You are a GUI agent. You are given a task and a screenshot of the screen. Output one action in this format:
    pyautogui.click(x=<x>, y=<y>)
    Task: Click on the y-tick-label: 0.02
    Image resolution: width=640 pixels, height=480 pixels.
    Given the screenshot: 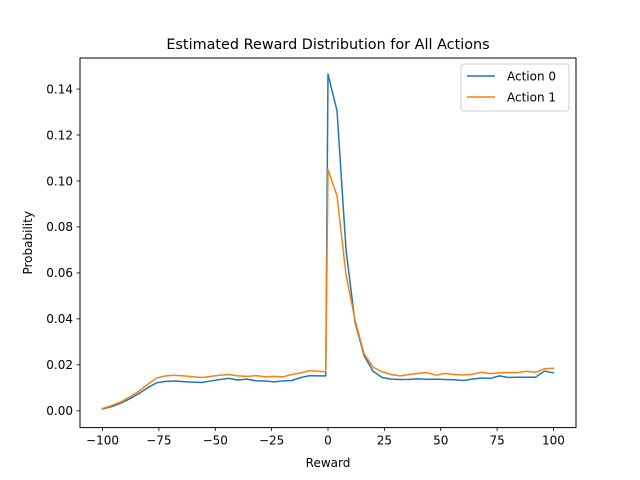 What is the action you would take?
    pyautogui.click(x=59, y=365)
    